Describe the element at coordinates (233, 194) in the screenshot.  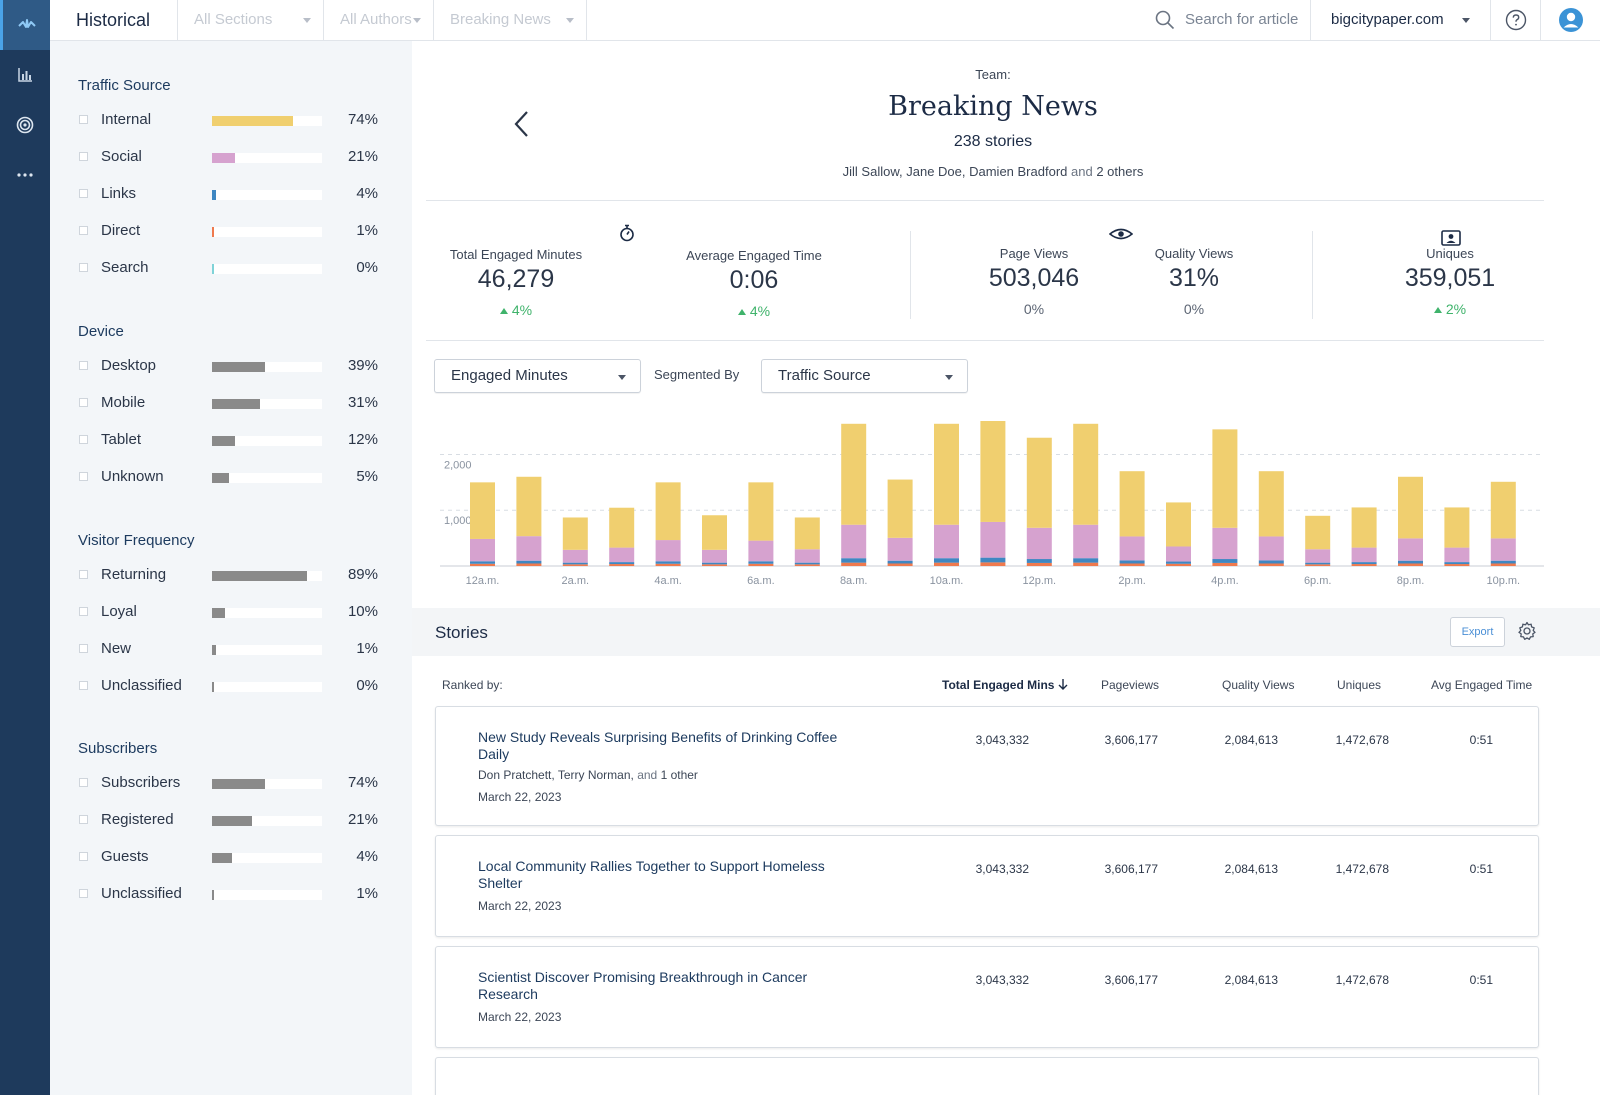
I see `segment-row: Links 4%` at that location.